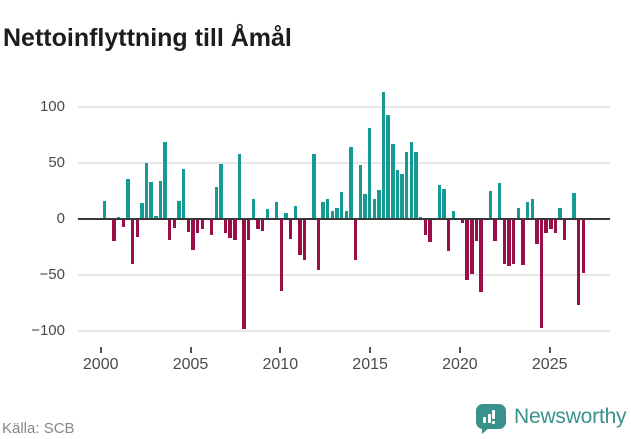 The image size is (631, 439). What do you see at coordinates (147, 37) in the screenshot?
I see `chart-title: Nettoinflyttning till Åmål` at bounding box center [147, 37].